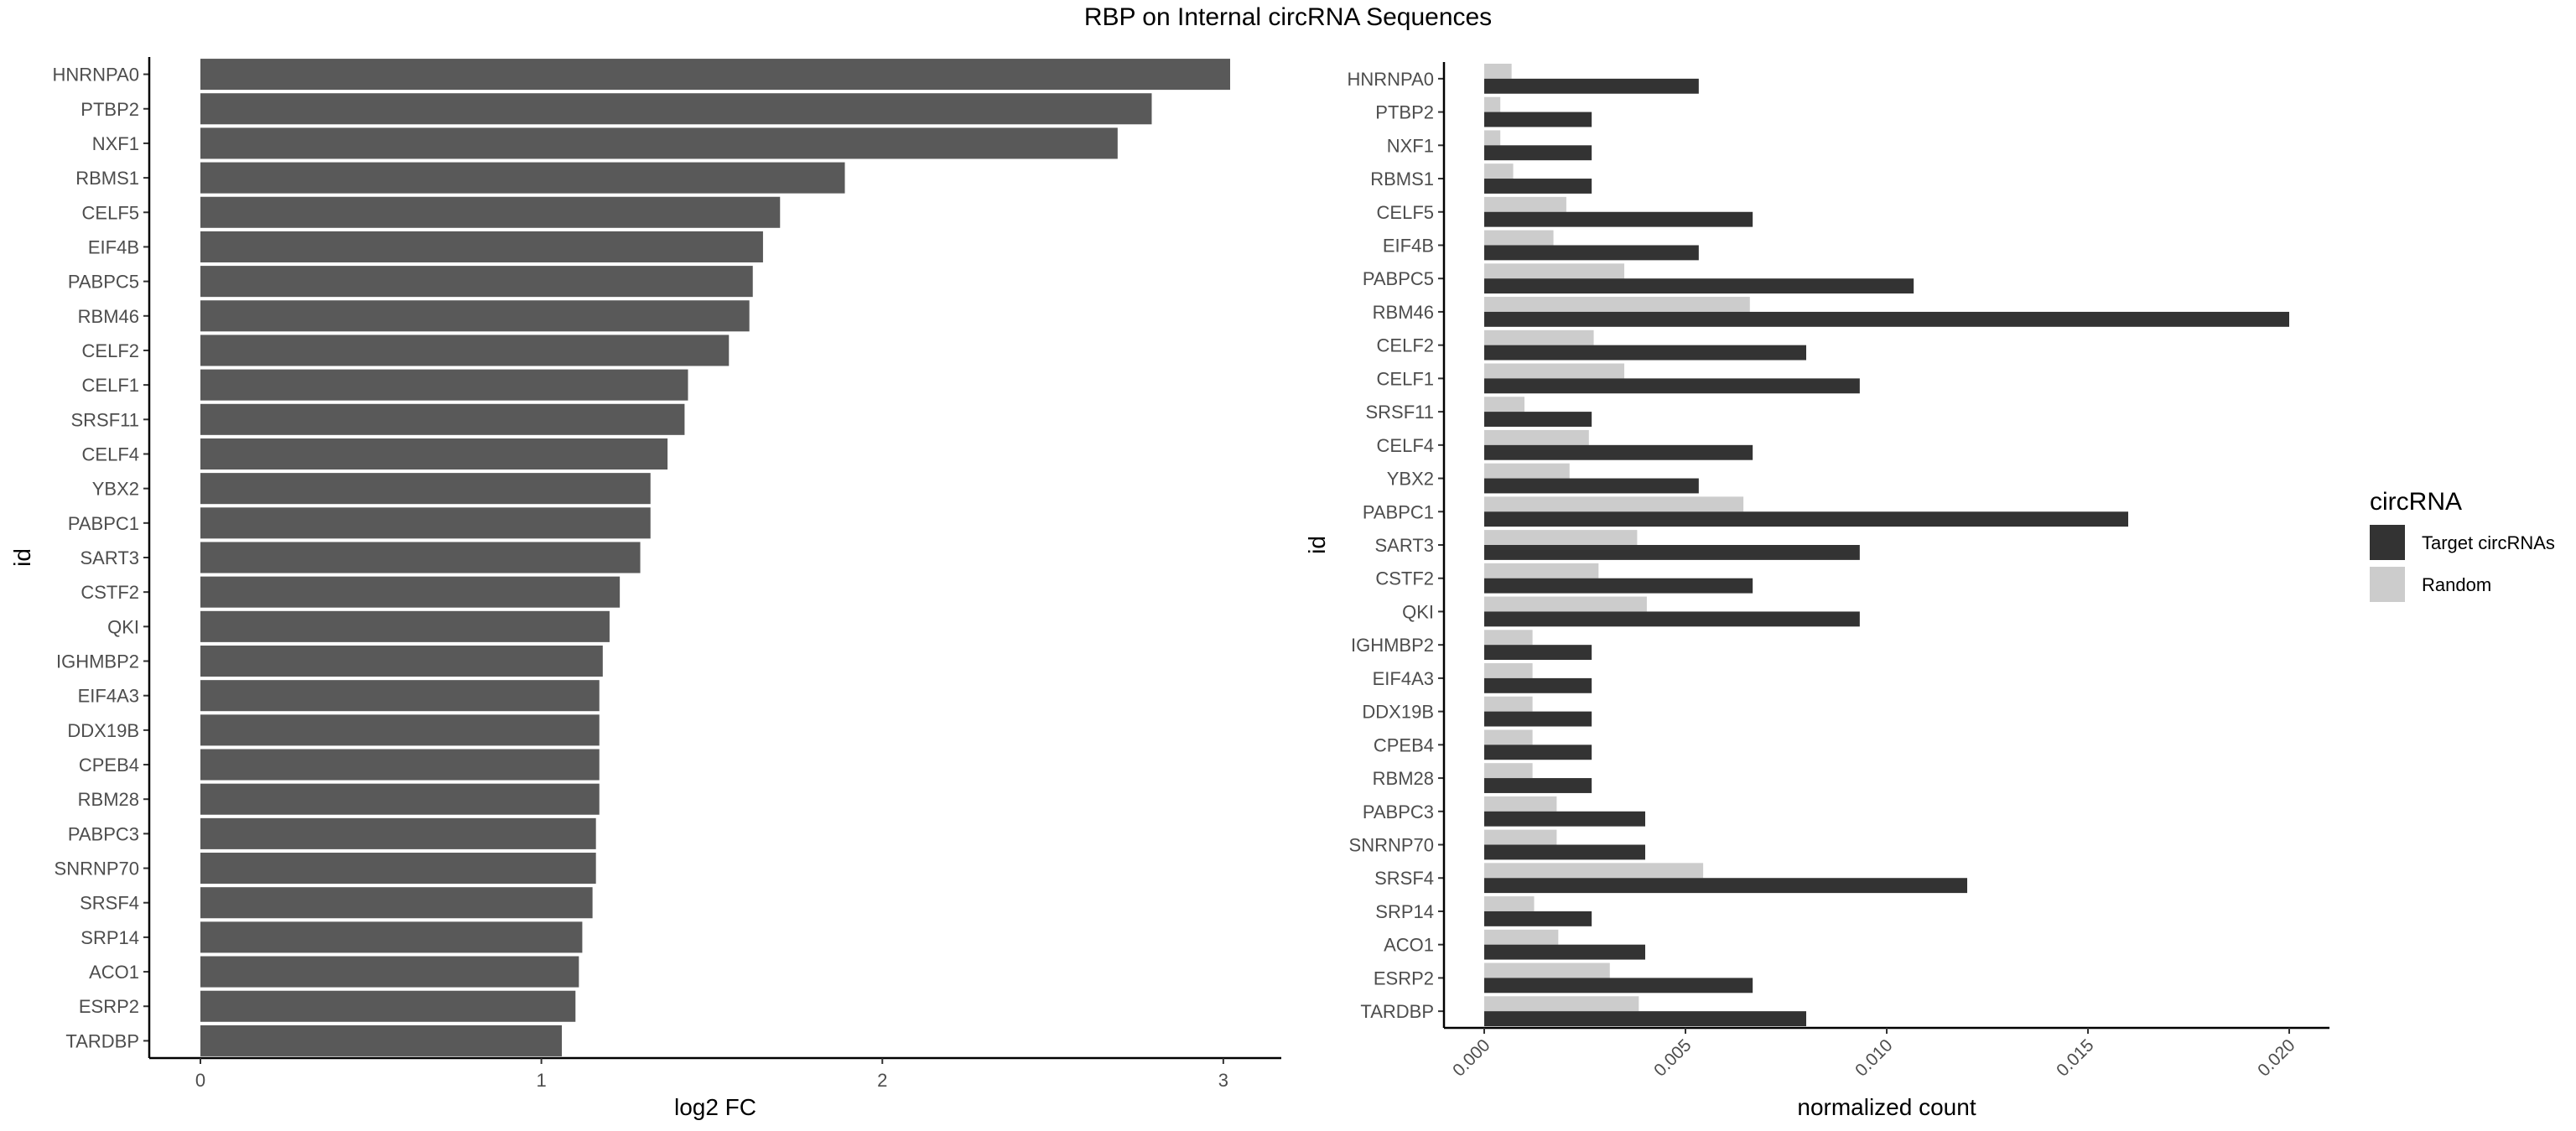 This screenshot has width=2576, height=1131. Describe the element at coordinates (110, 937) in the screenshot. I see `ytick-label-srp14: SRP14` at that location.